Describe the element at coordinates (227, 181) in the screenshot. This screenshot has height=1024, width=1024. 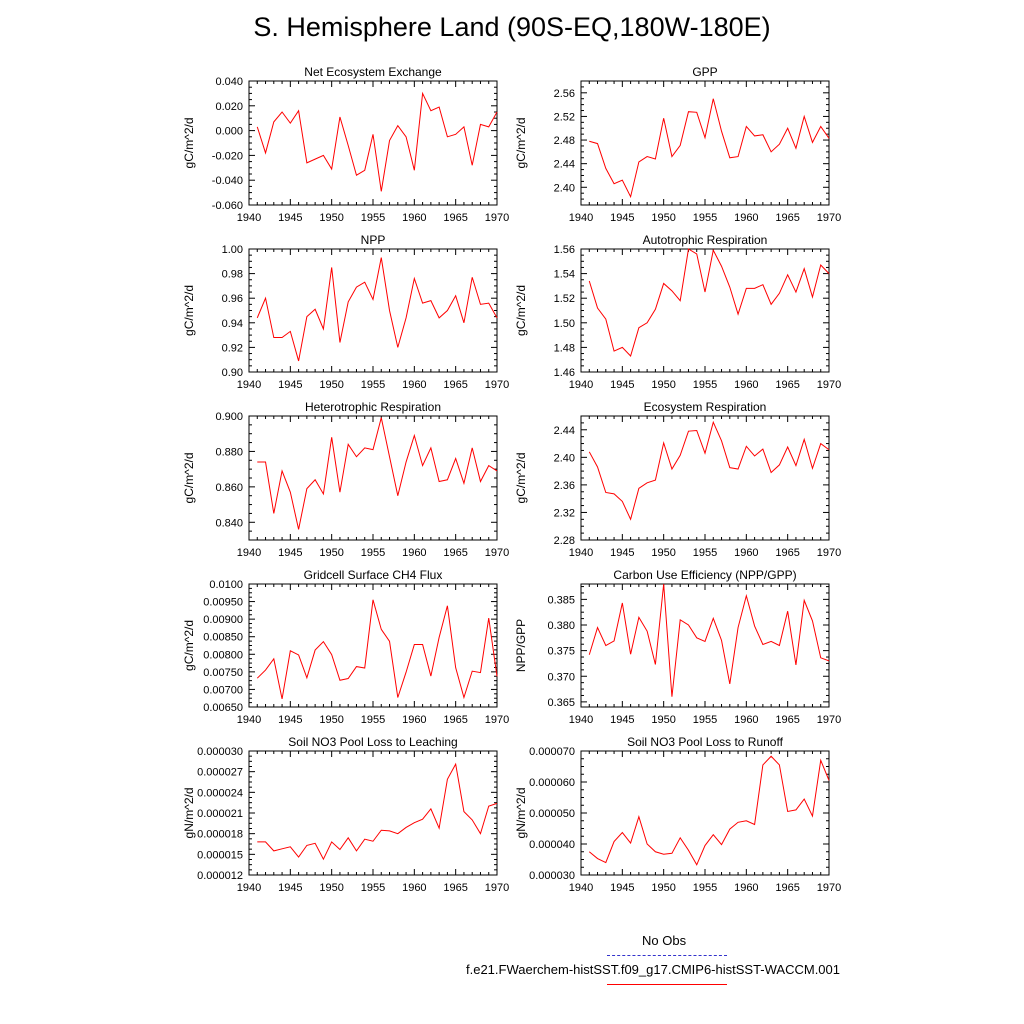
I see `y-tick-label: -0.040` at that location.